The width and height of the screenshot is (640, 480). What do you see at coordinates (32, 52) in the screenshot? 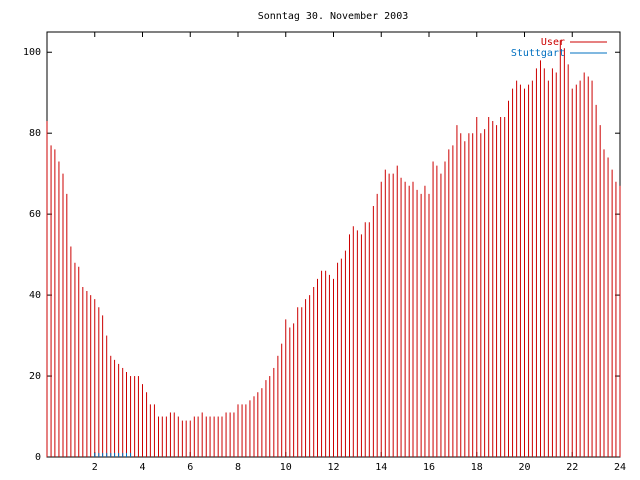
I see `y-tick-label: 100` at bounding box center [32, 52].